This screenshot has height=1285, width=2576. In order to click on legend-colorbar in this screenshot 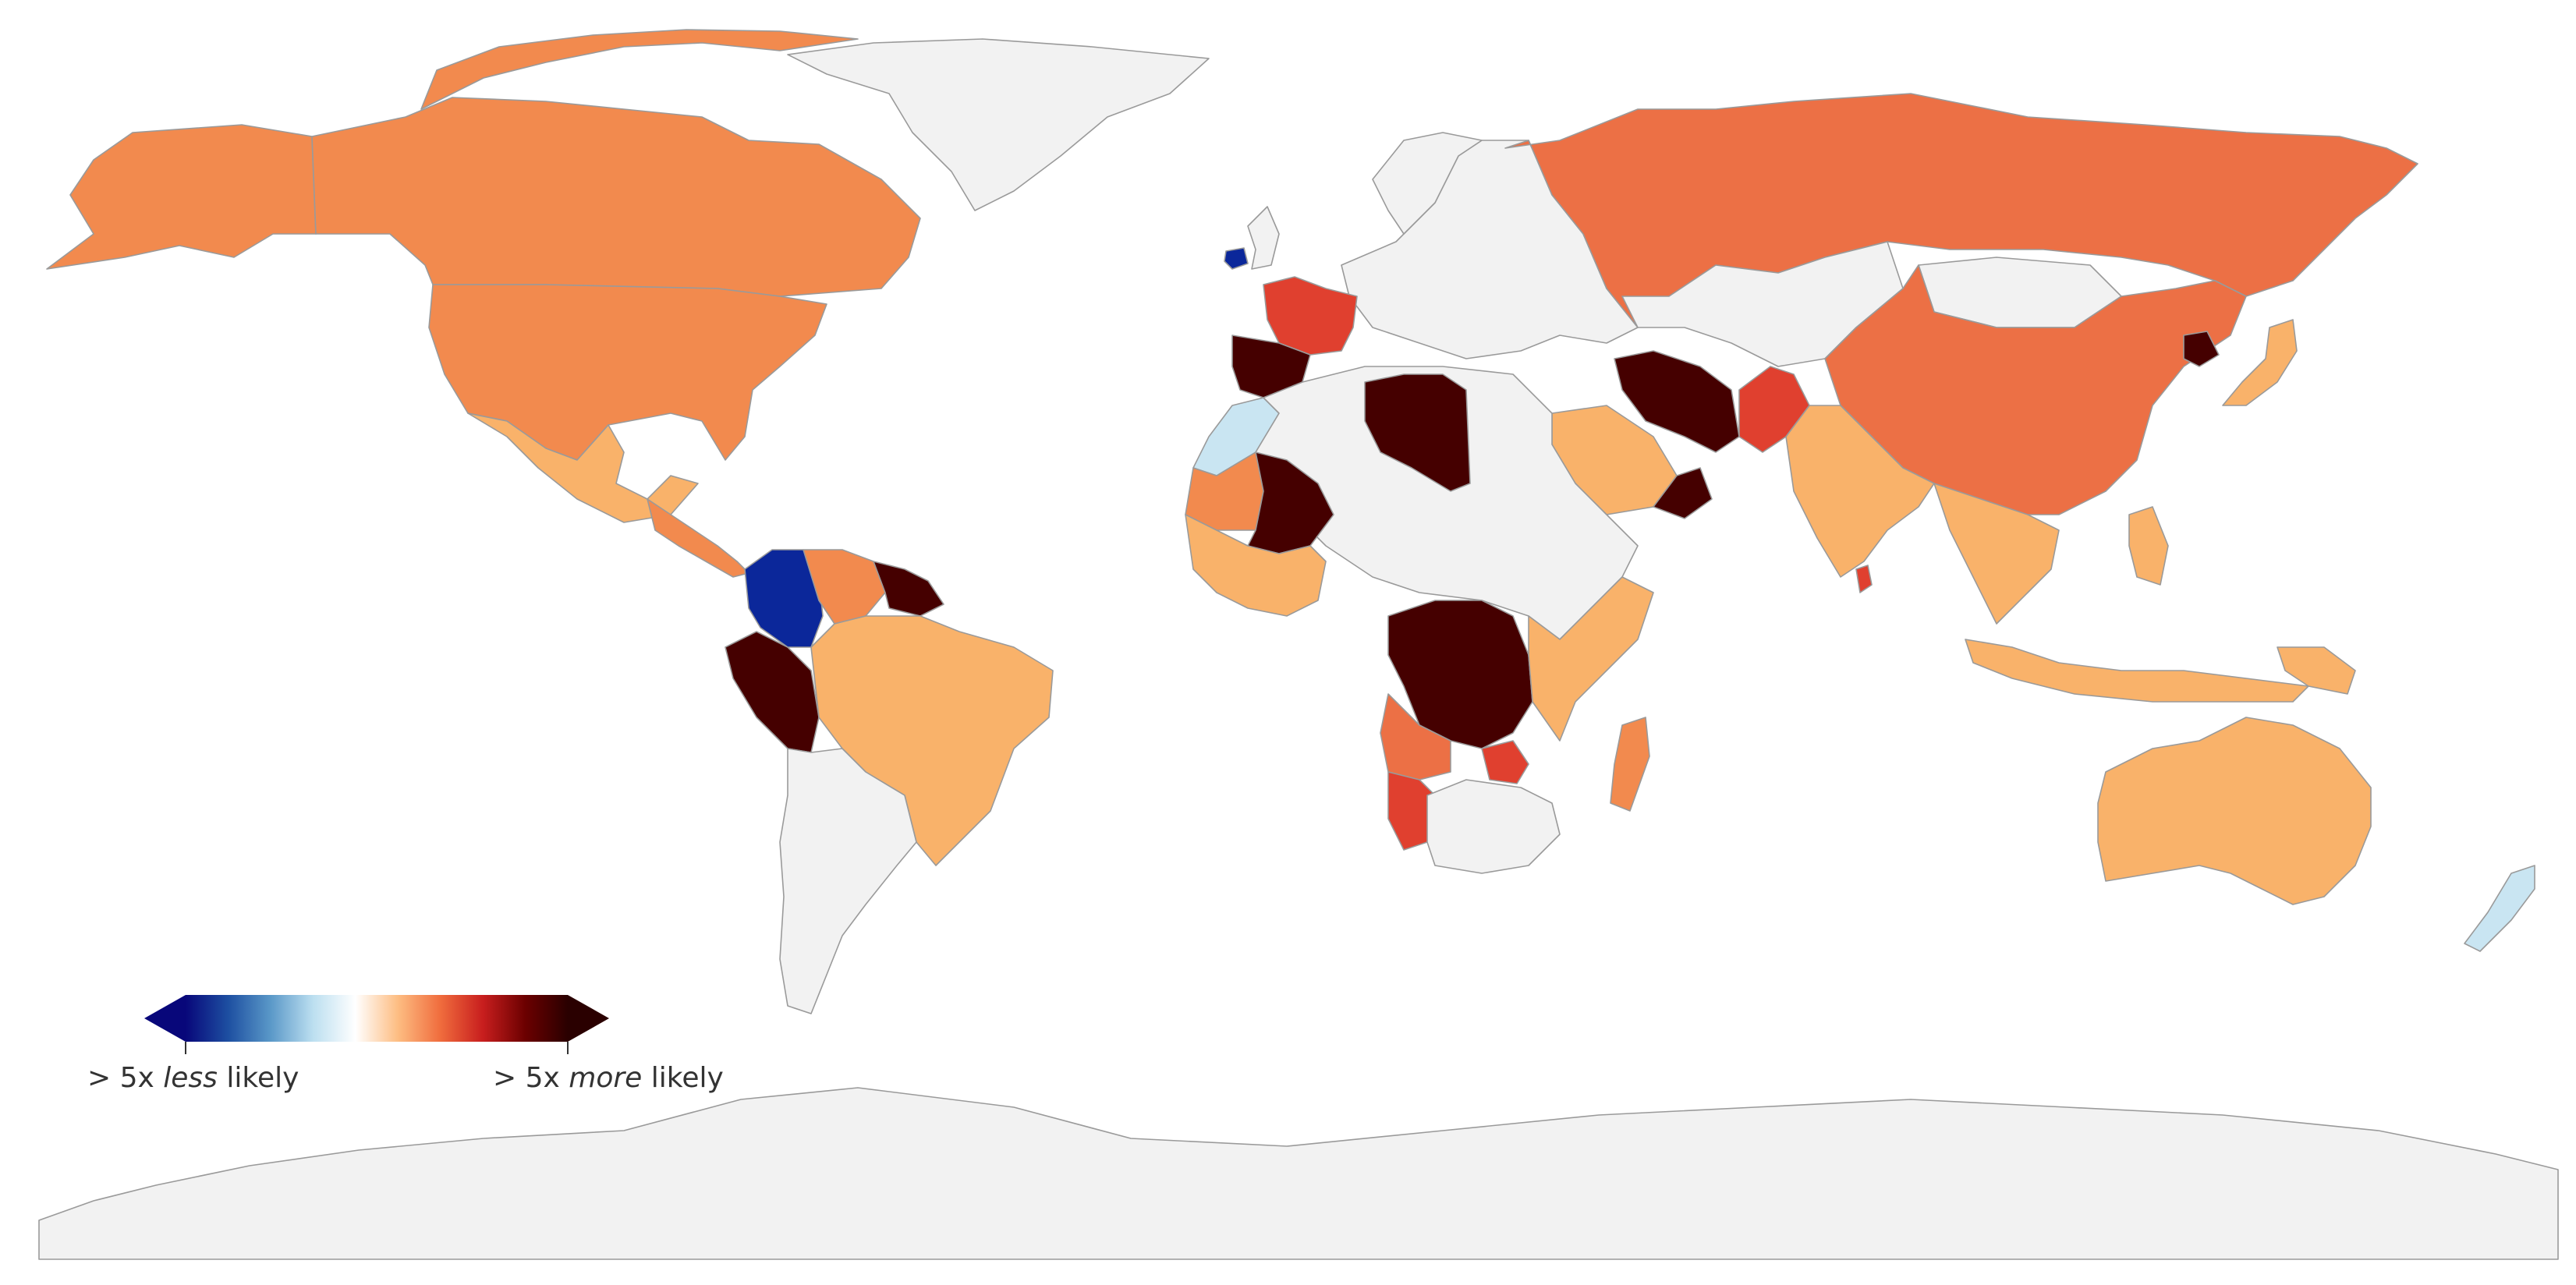, I will do `click(377, 1018)`.